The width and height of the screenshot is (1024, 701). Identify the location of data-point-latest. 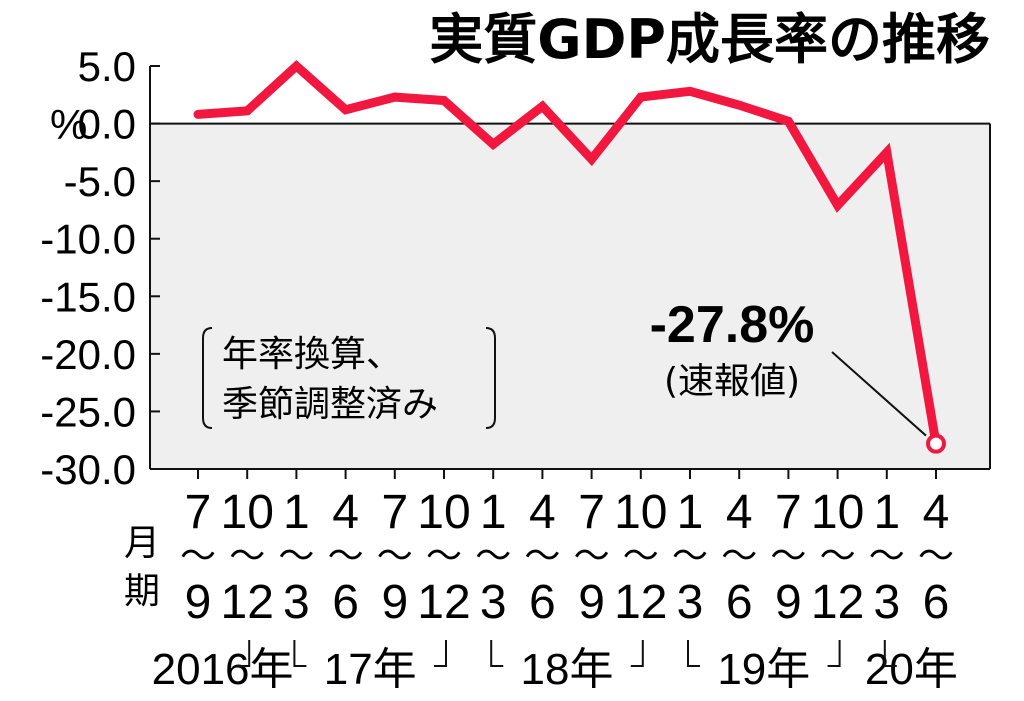
(936, 443).